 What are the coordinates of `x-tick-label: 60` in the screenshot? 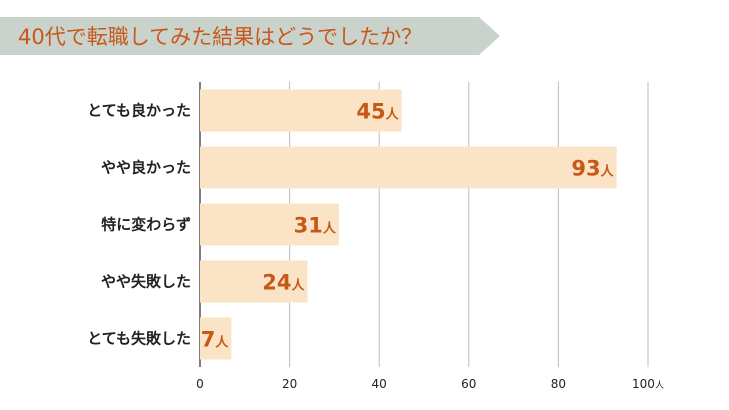 It's located at (468, 384).